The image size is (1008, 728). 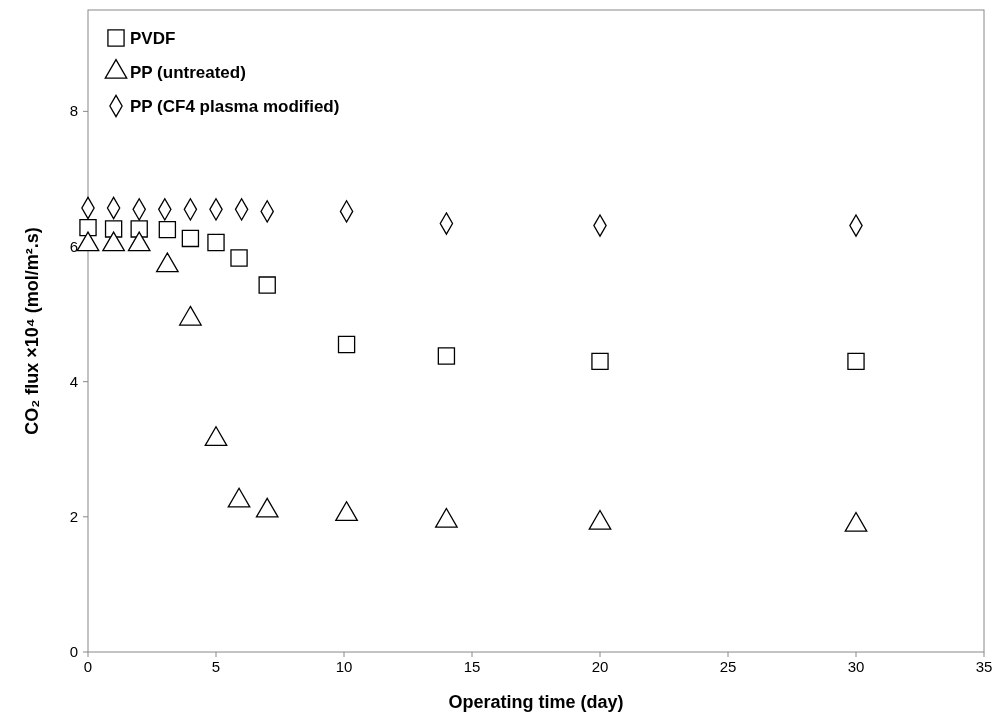 I want to click on y-tick-label: 2, so click(x=73, y=516).